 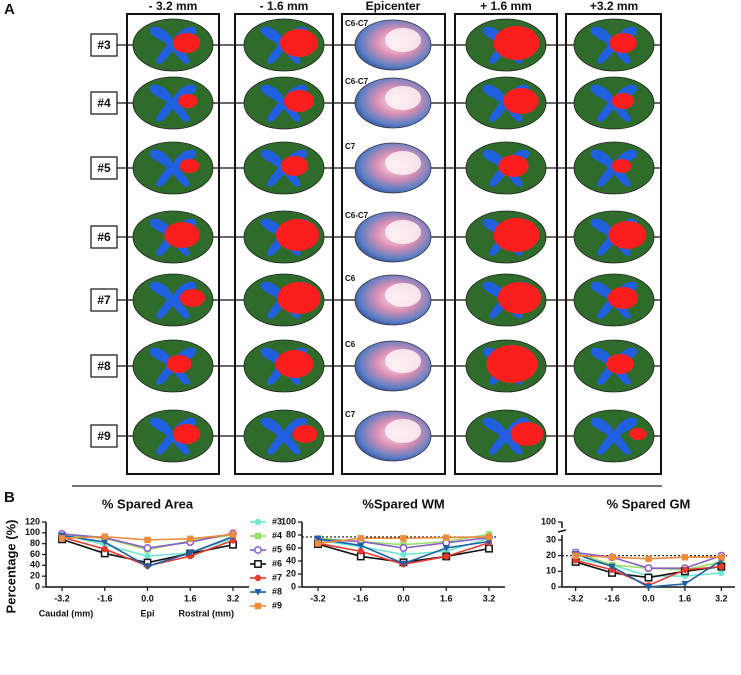 What do you see at coordinates (104, 237) in the screenshot?
I see `row-label: #6` at bounding box center [104, 237].